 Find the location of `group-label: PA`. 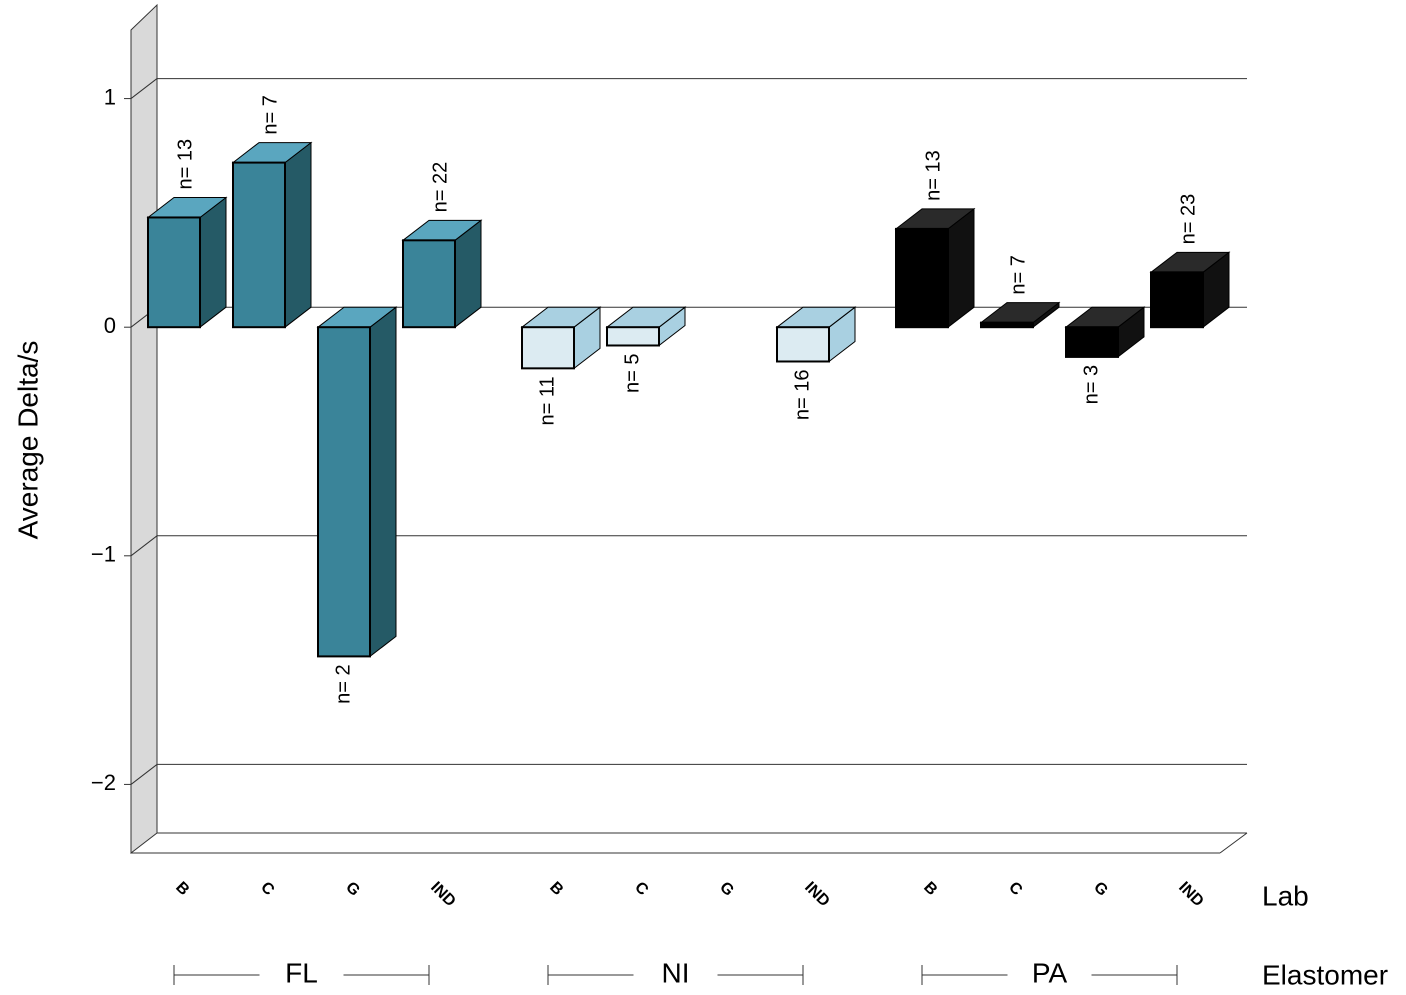

group-label: PA is located at coordinates (1050, 972).